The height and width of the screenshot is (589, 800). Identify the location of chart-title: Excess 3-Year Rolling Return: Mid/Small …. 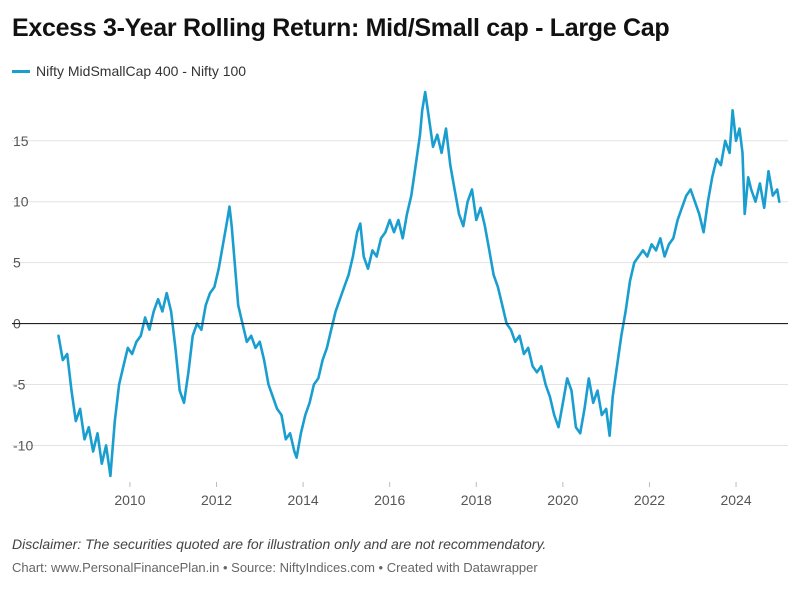
(341, 28).